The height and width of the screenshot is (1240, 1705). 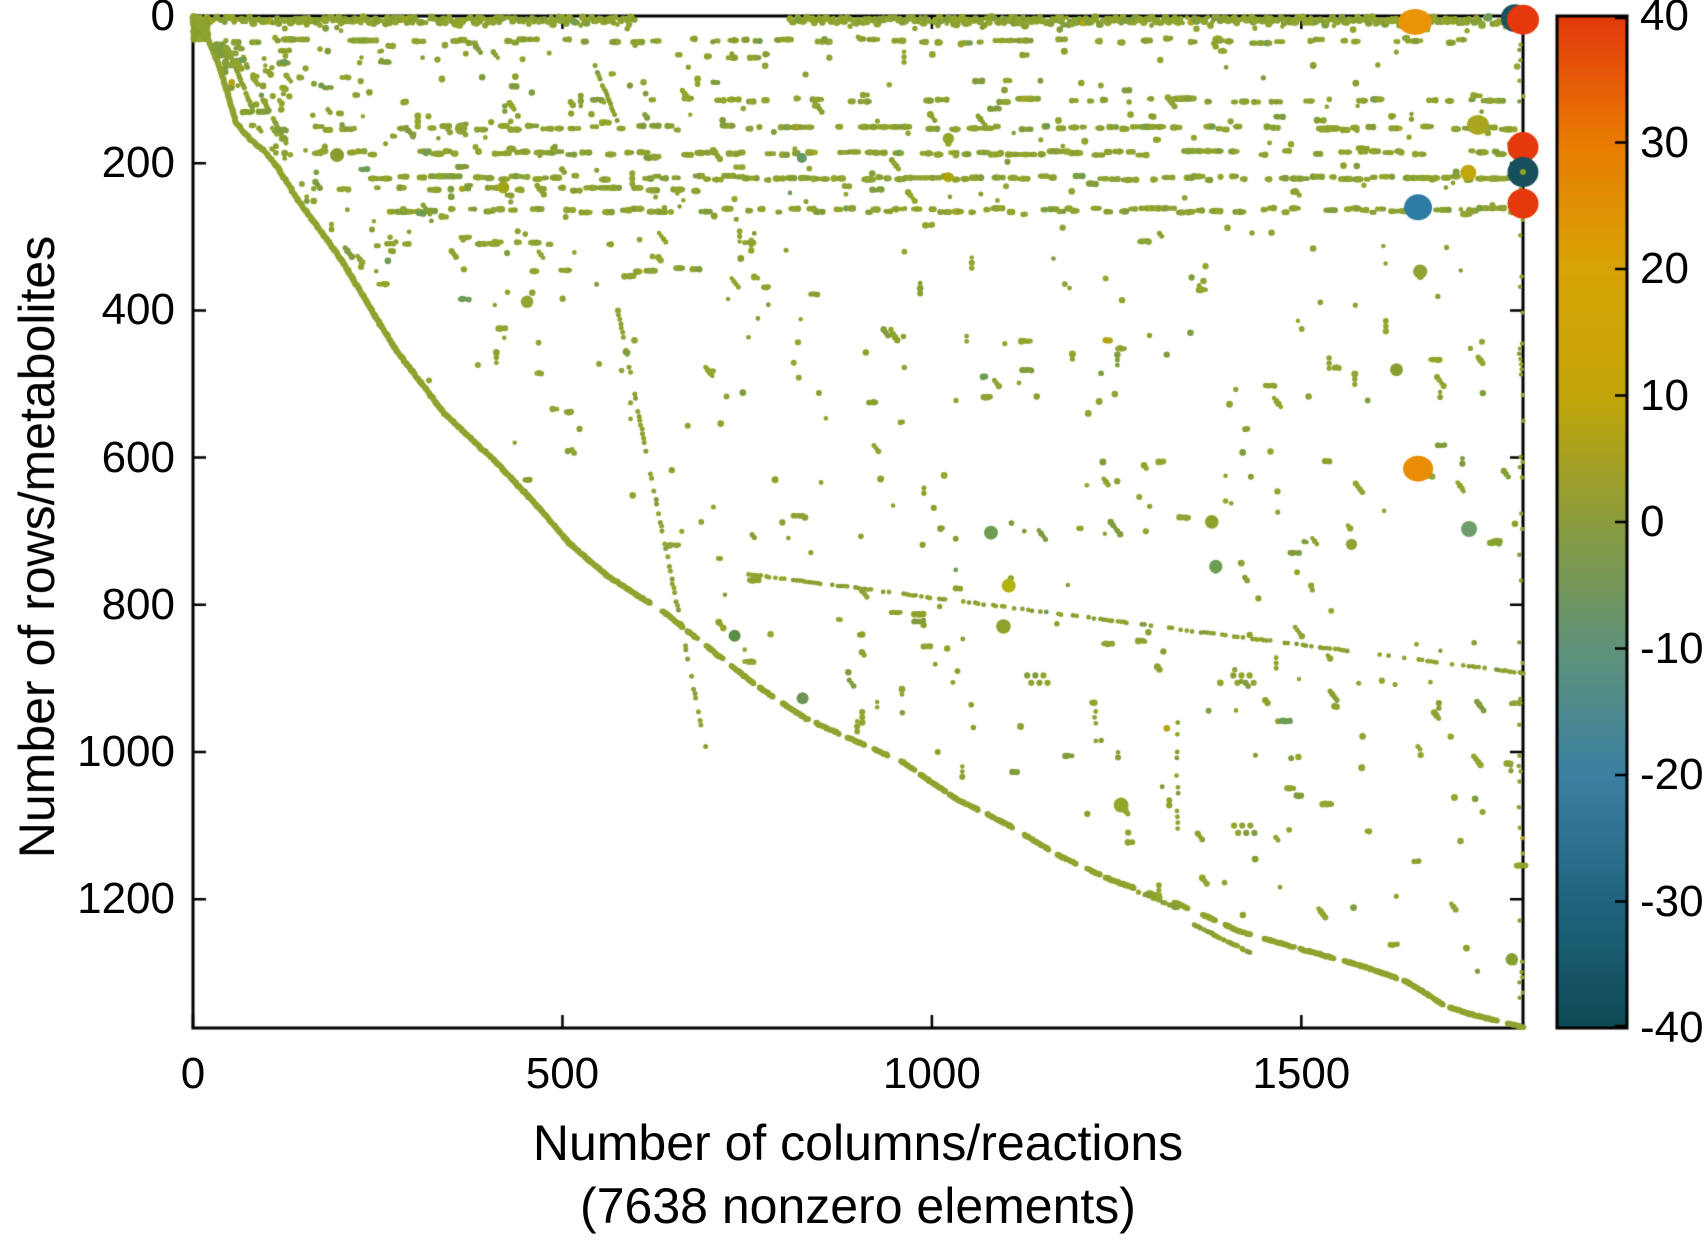 What do you see at coordinates (1664, 20) in the screenshot?
I see `colorbar-tick-label: 40` at bounding box center [1664, 20].